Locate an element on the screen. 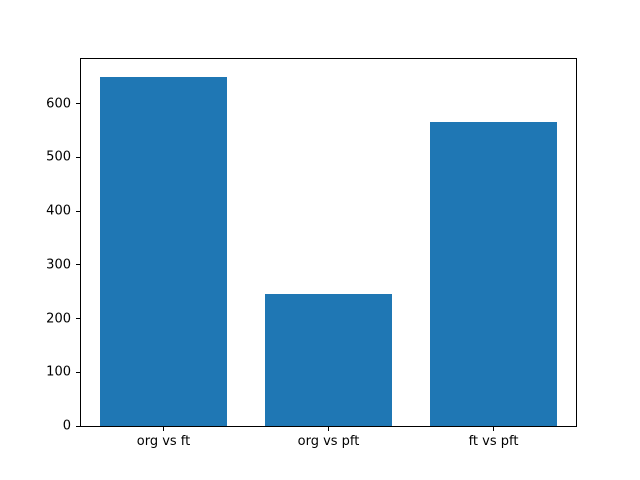  y-tick-label: 300 is located at coordinates (58, 265).